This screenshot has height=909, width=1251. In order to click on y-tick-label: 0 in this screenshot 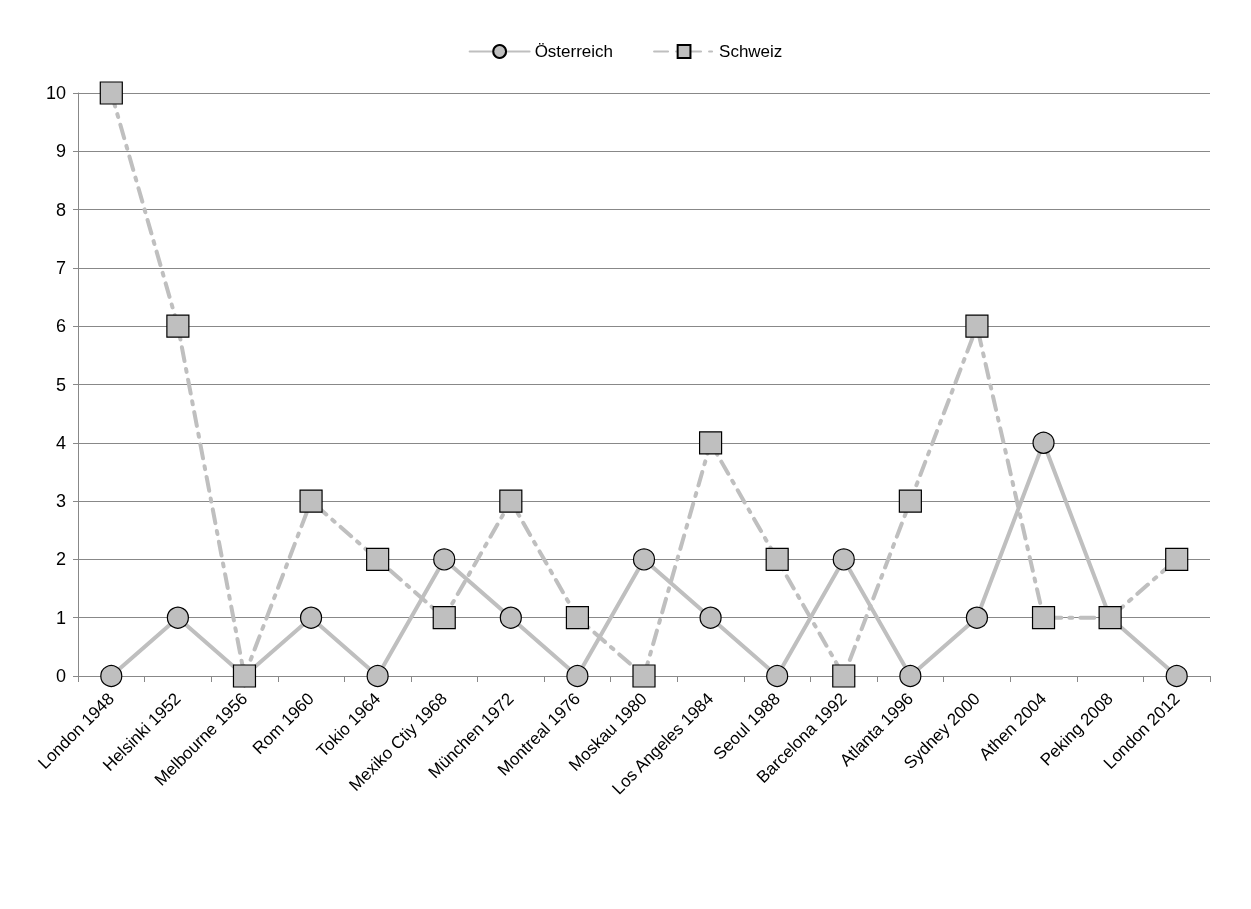, I will do `click(60, 676)`.